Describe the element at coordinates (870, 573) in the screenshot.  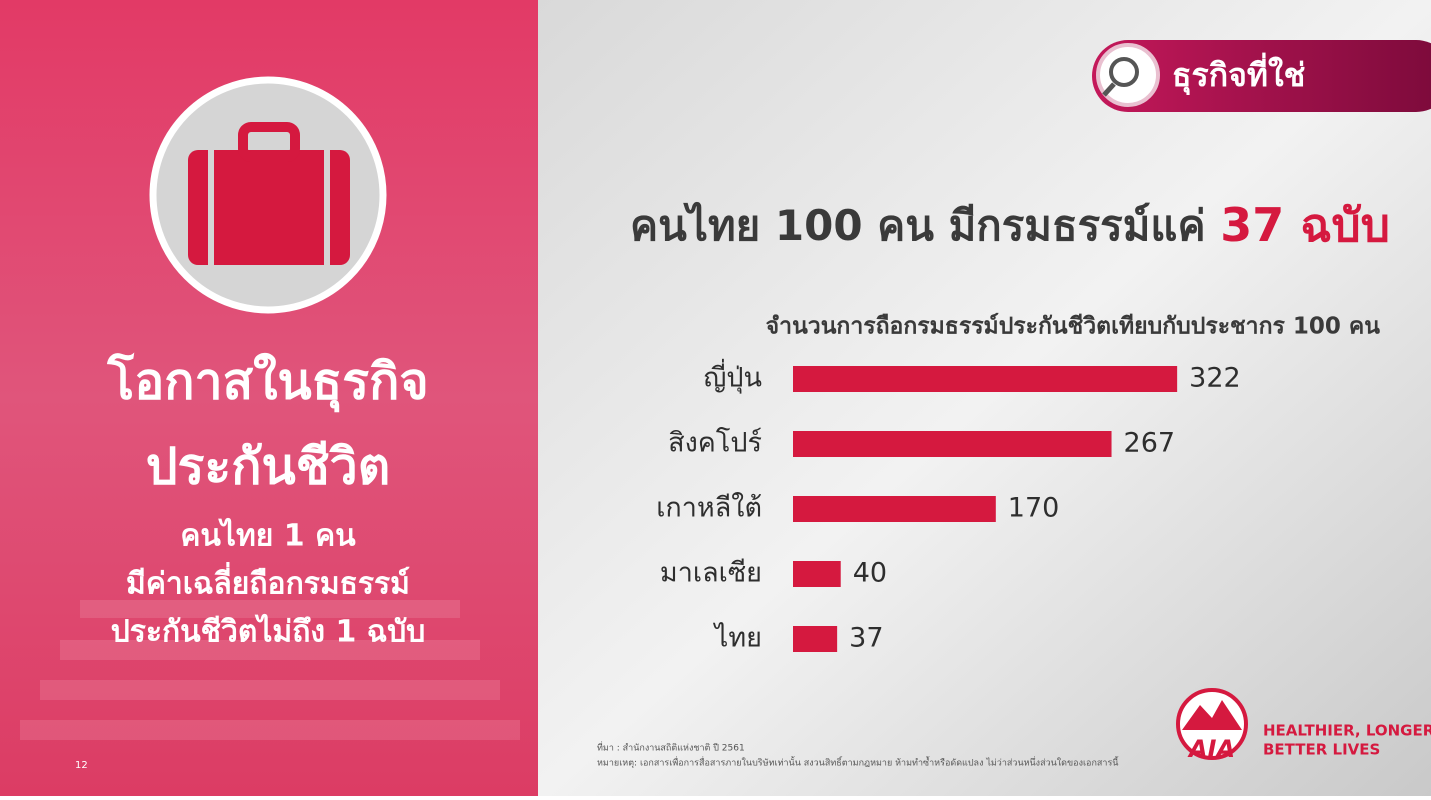
I see `value-label: 40` at that location.